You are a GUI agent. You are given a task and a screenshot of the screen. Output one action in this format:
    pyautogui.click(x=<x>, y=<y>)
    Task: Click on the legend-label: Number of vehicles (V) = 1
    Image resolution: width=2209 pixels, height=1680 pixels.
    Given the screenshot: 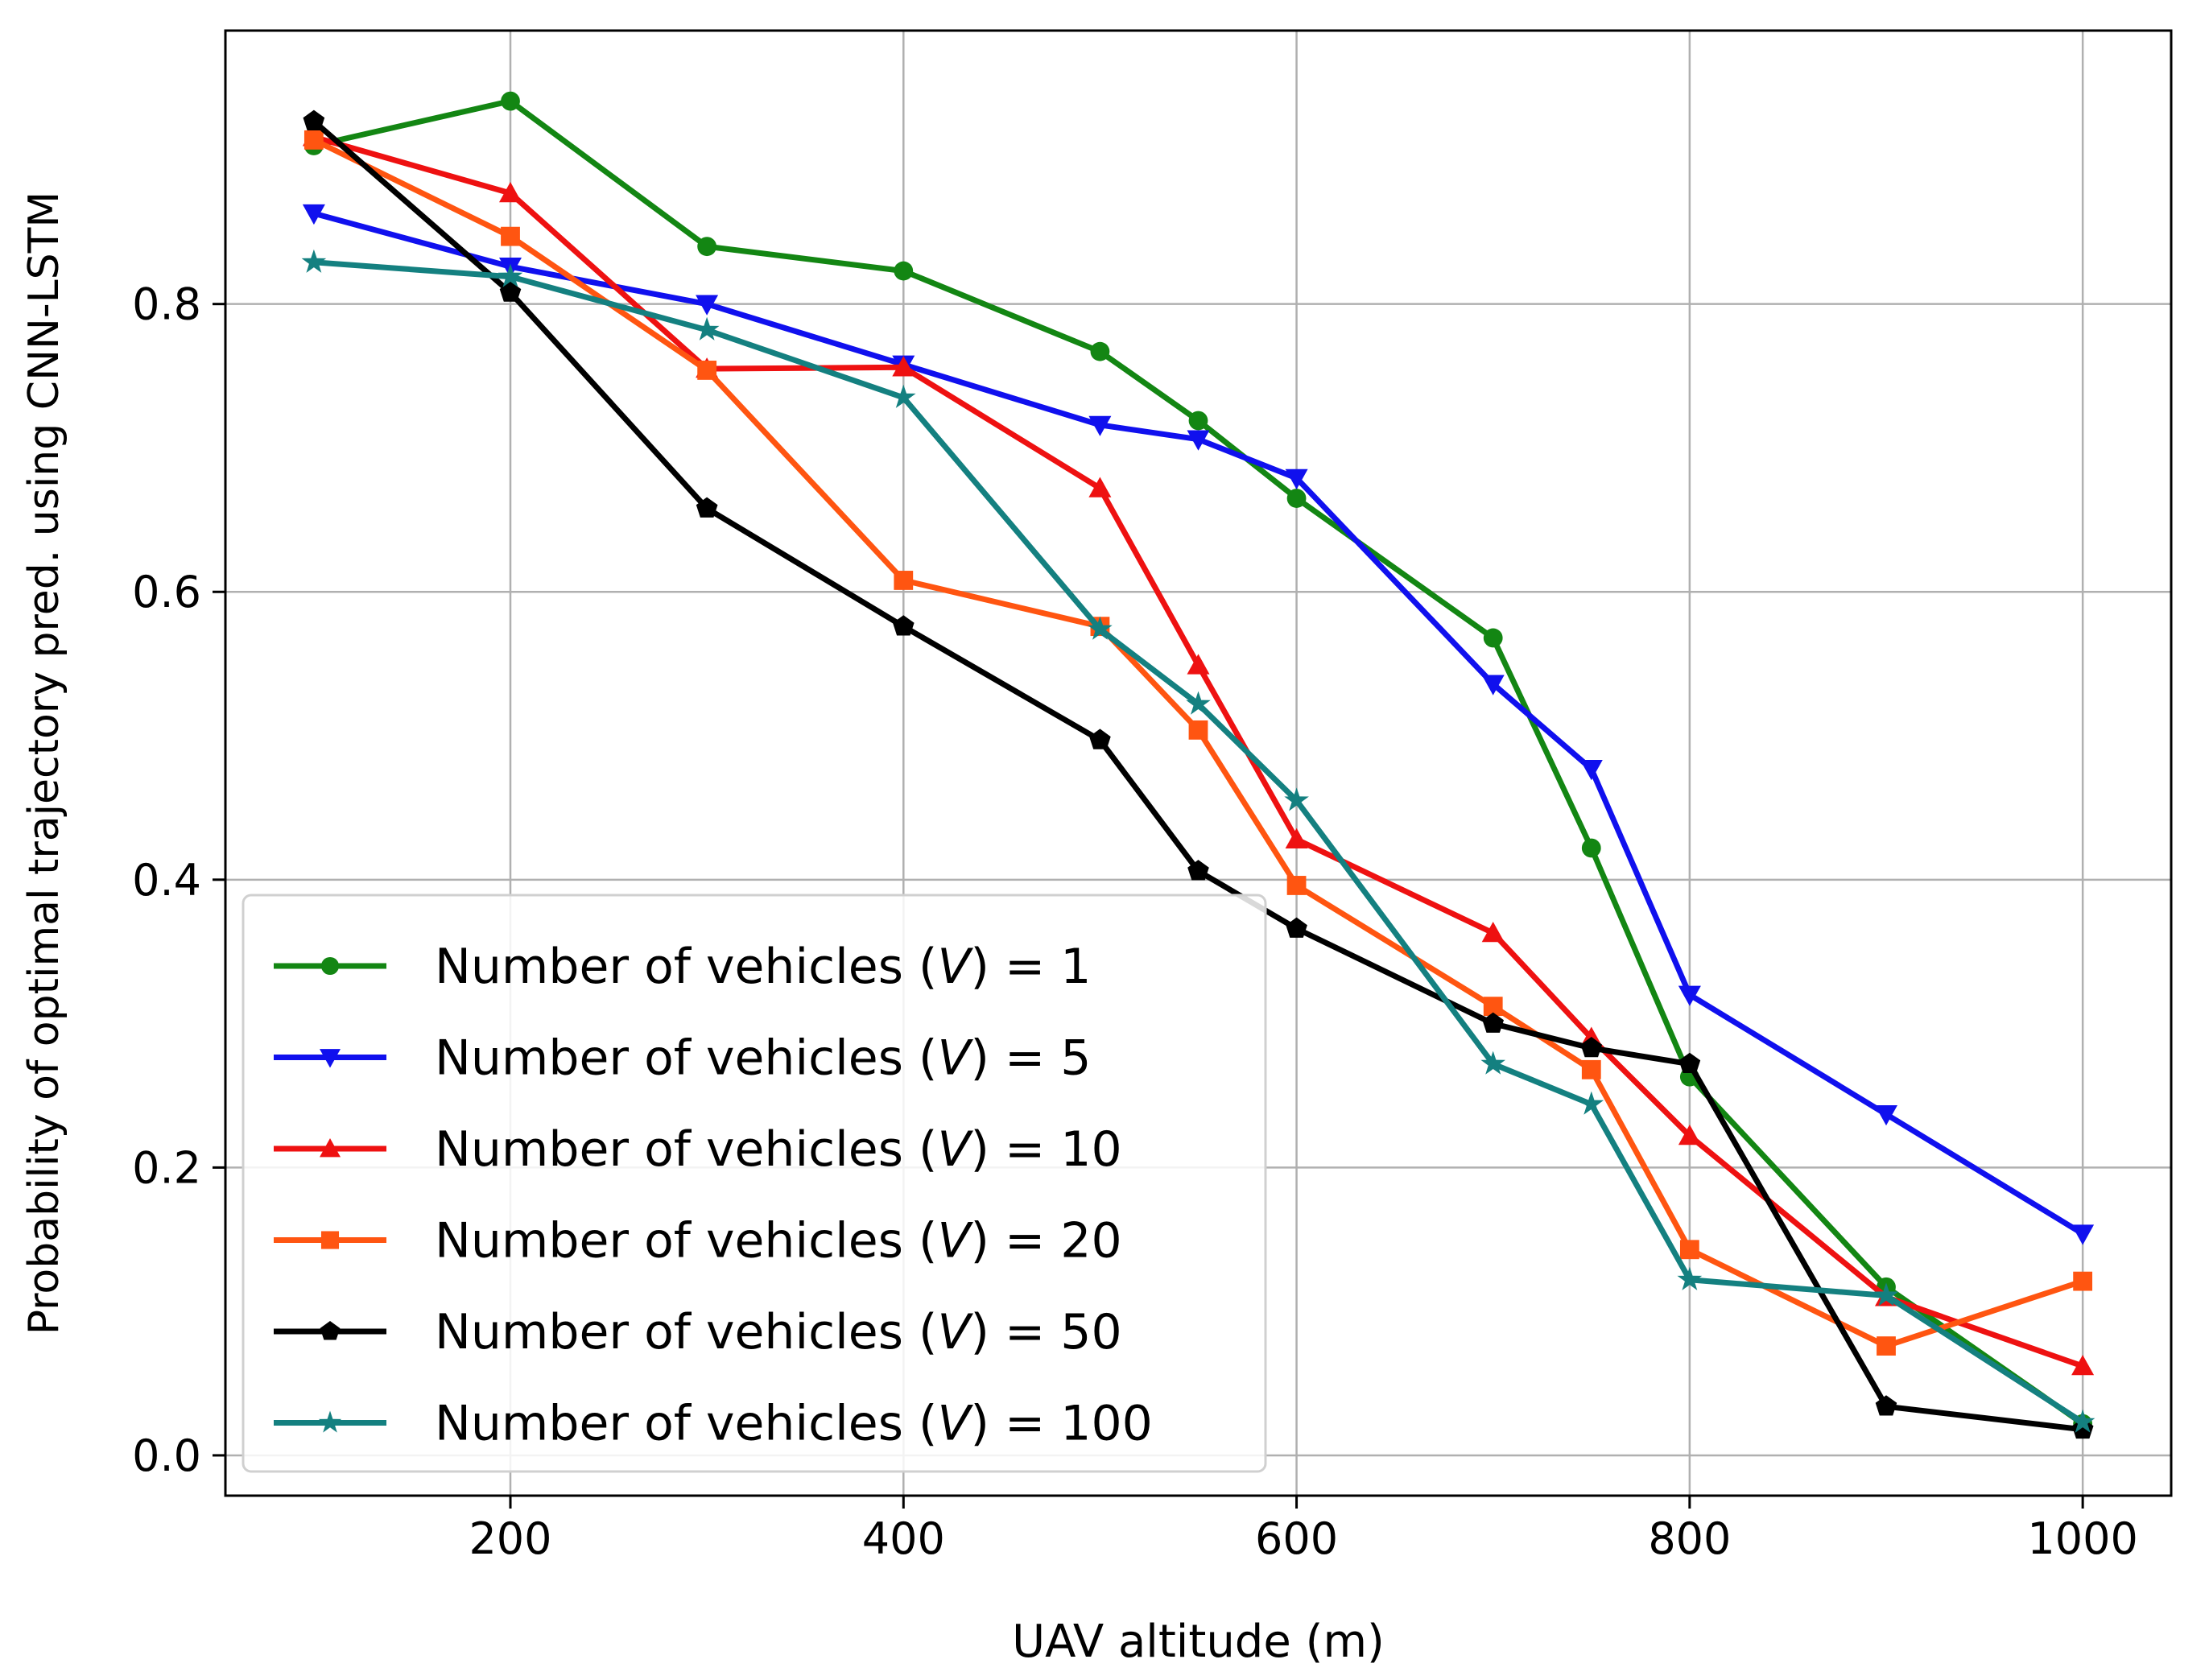 What is the action you would take?
    pyautogui.click(x=763, y=967)
    